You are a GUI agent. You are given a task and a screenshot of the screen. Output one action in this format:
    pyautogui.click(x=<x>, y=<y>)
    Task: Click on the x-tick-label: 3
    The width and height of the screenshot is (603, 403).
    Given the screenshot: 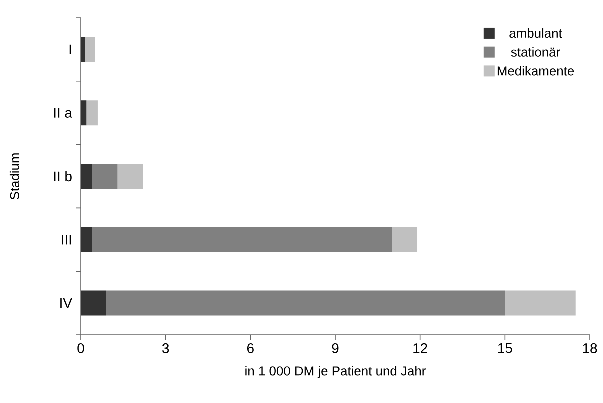 What is the action you would take?
    pyautogui.click(x=166, y=349)
    